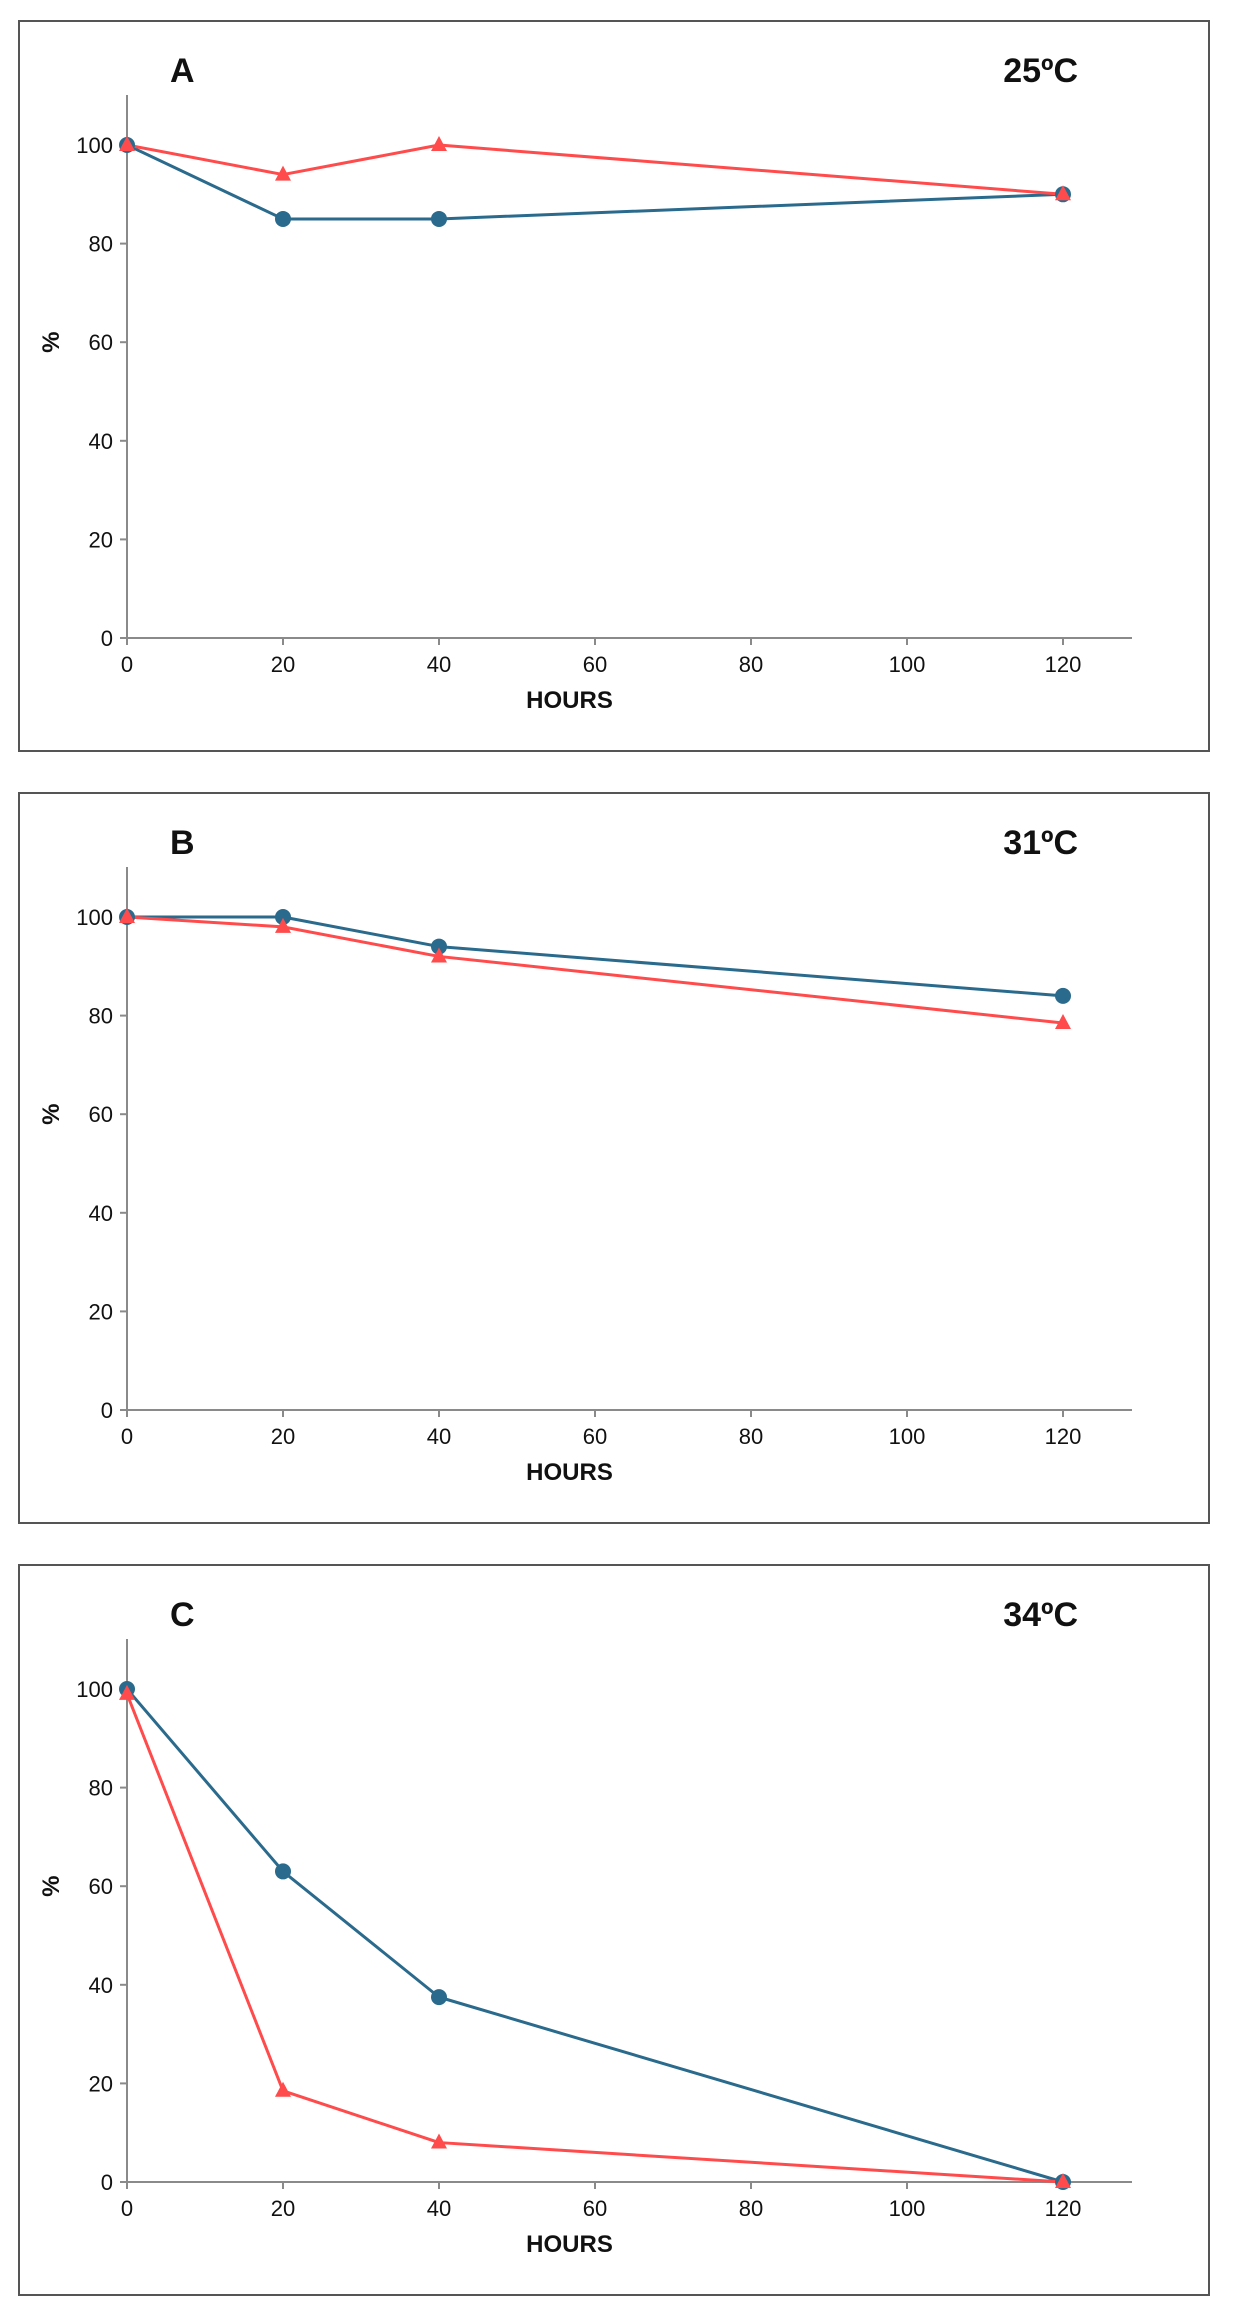 The image size is (1233, 2324). I want to click on panel-label: A, so click(182, 71).